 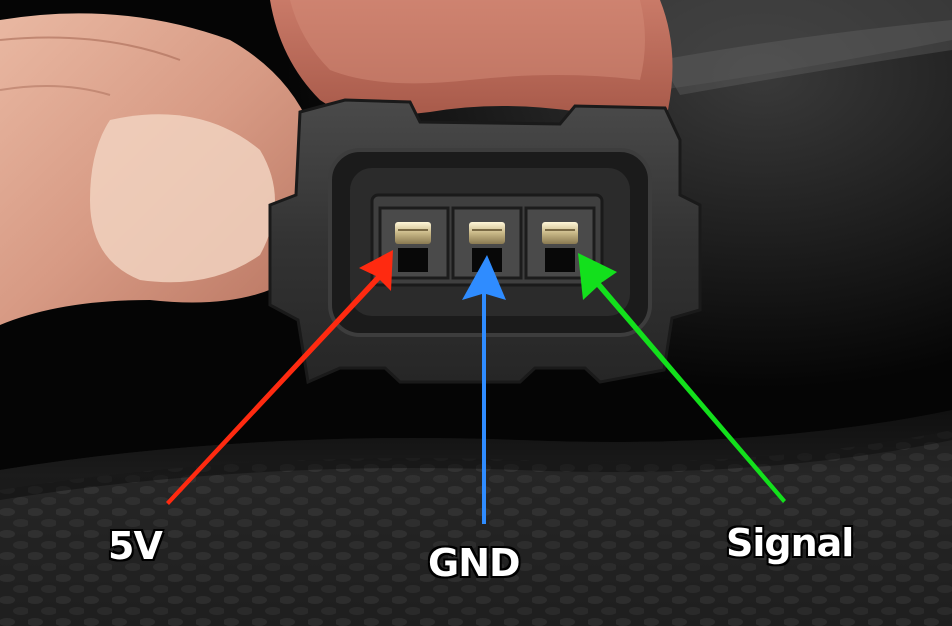 What do you see at coordinates (279, 377) in the screenshot?
I see `five-volt-arrow` at bounding box center [279, 377].